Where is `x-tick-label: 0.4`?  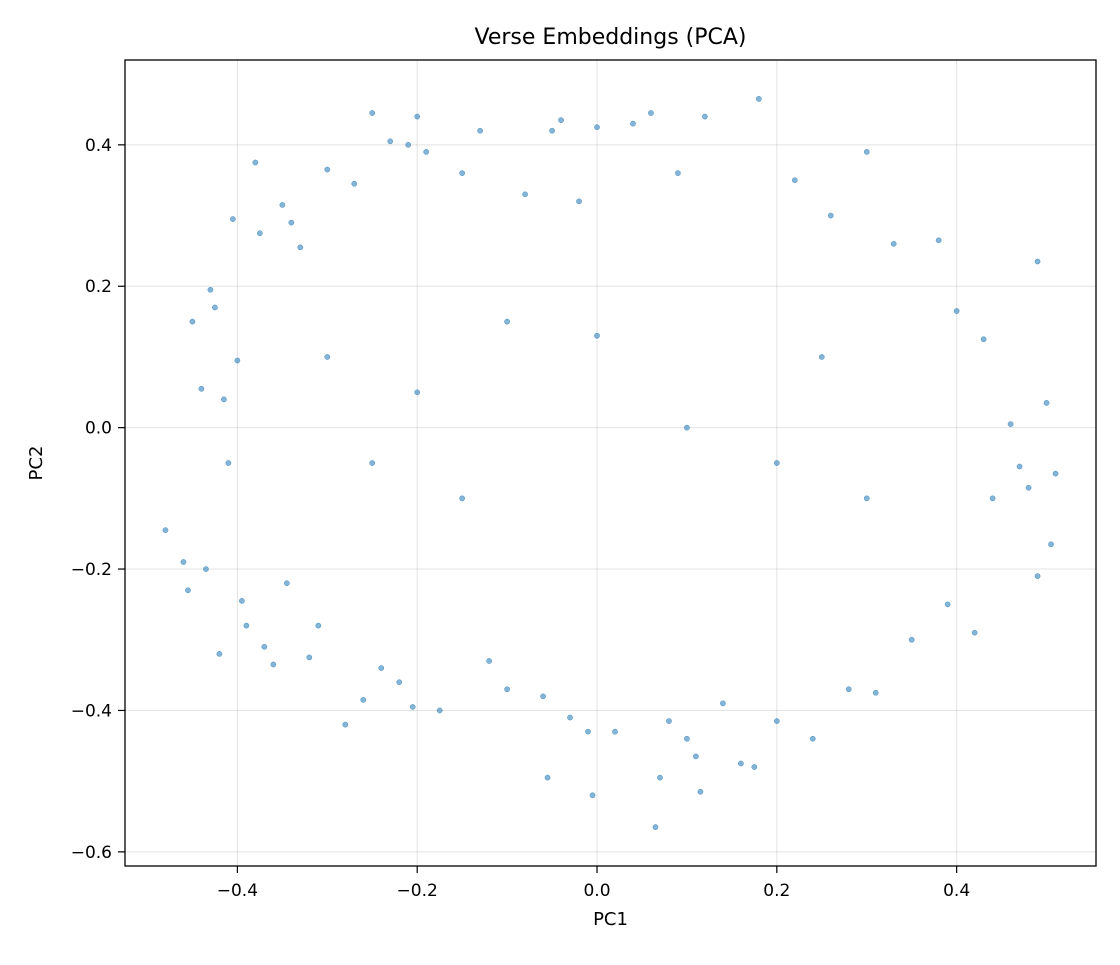
x-tick-label: 0.4 is located at coordinates (956, 891).